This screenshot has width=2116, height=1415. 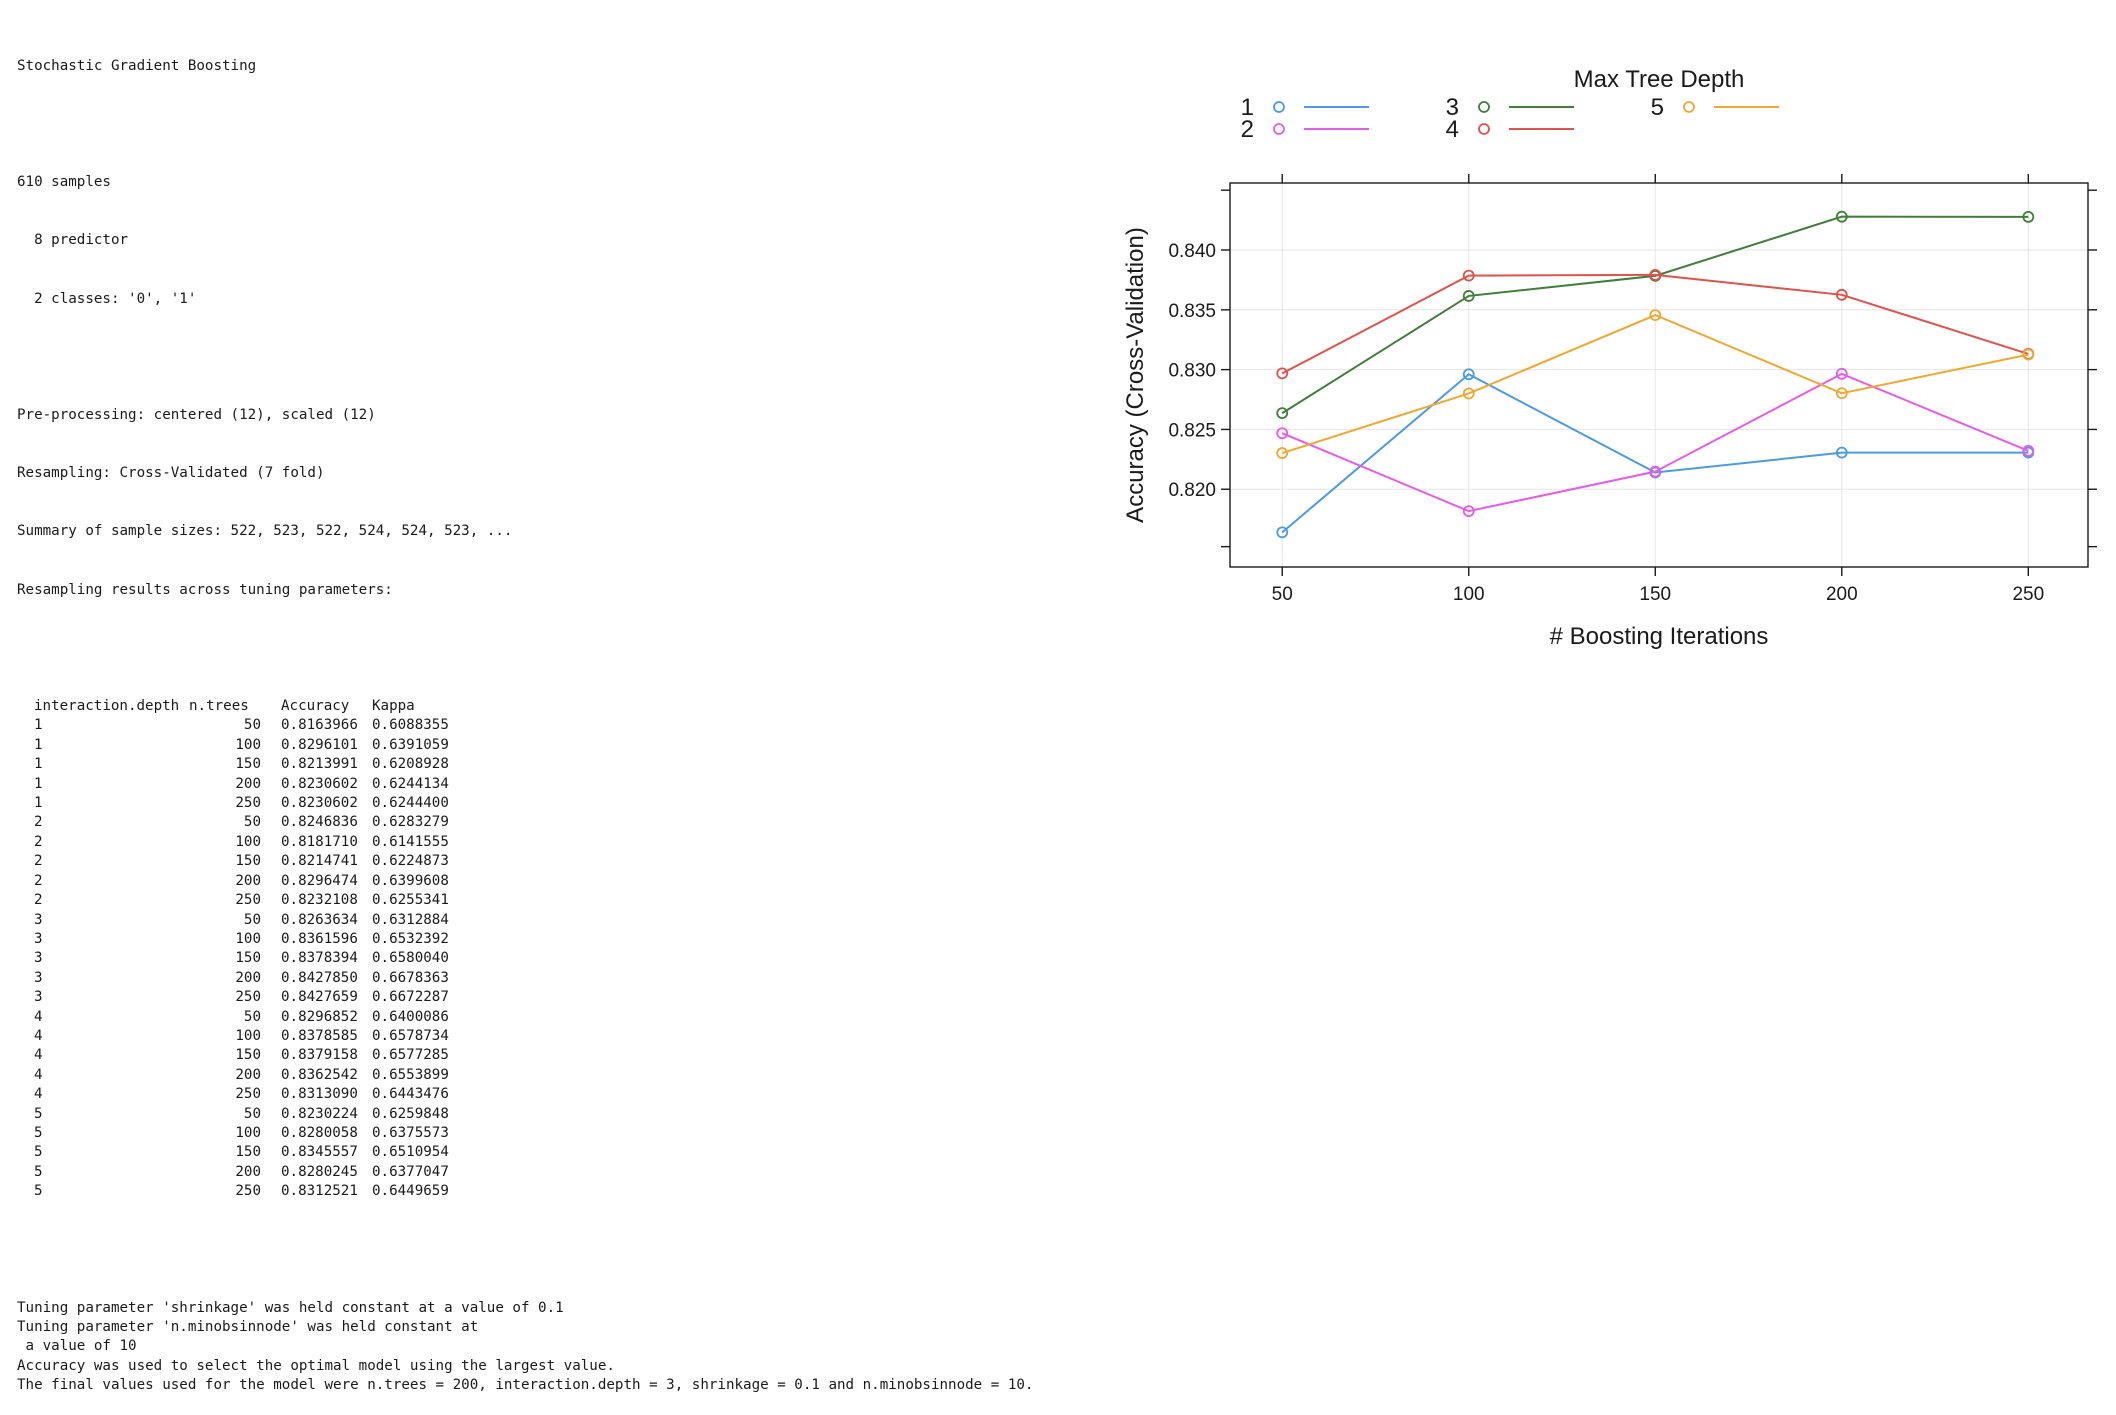 I want to click on y-tick-label: 0.835, so click(x=1192, y=311).